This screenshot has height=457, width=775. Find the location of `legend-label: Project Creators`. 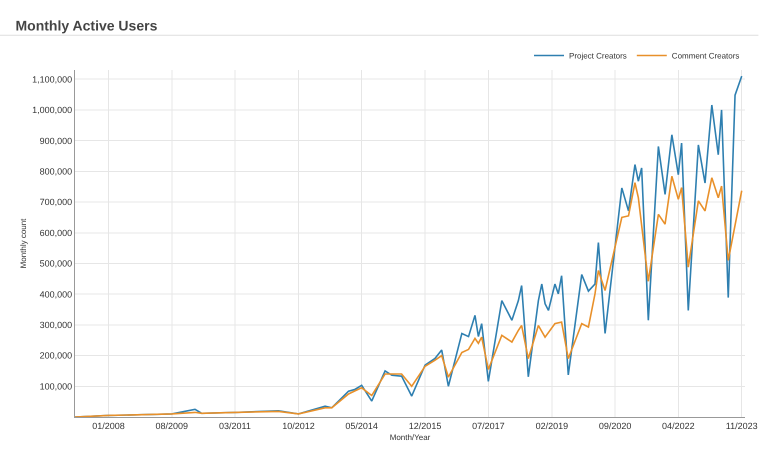

legend-label: Project Creators is located at coordinates (598, 56).